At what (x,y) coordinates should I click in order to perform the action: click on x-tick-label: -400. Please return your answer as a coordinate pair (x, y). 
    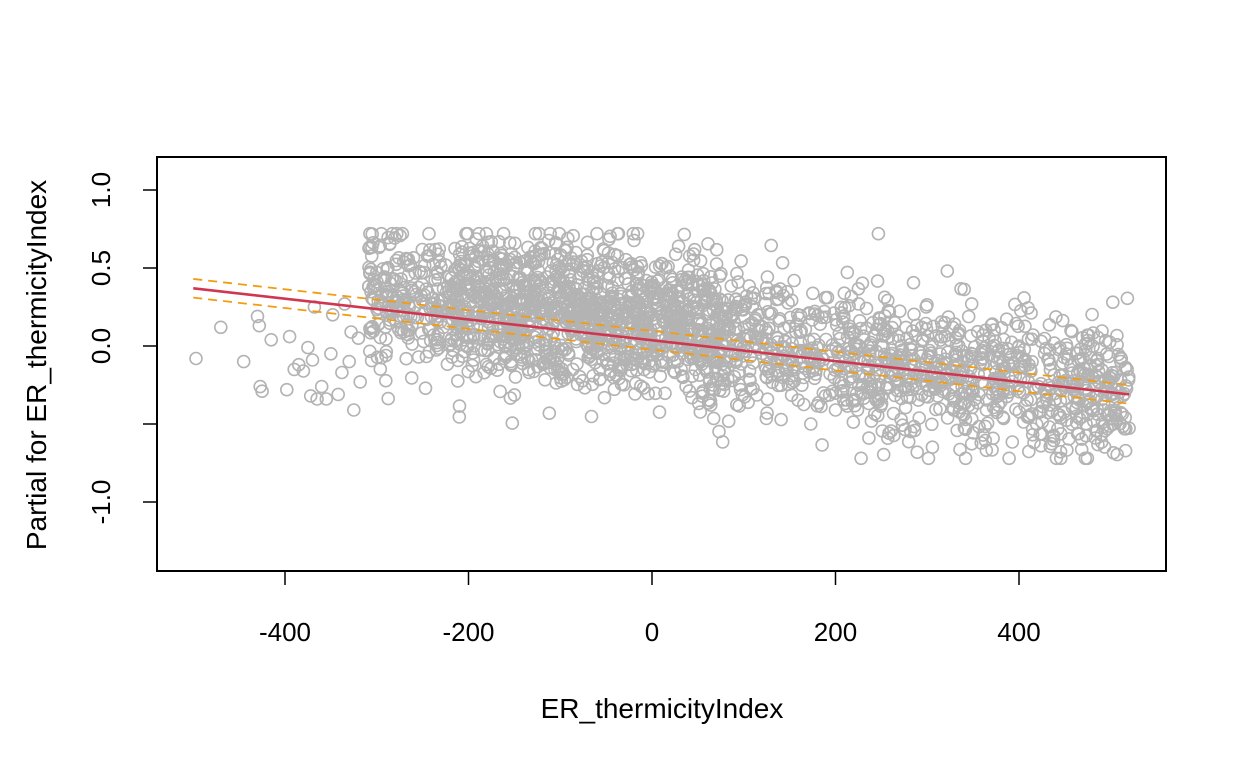
    Looking at the image, I should click on (285, 632).